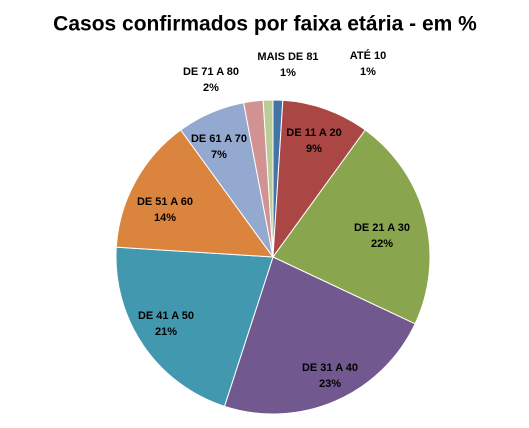  Describe the element at coordinates (211, 72) in the screenshot. I see `slice-label: DE 71 A 80` at that location.